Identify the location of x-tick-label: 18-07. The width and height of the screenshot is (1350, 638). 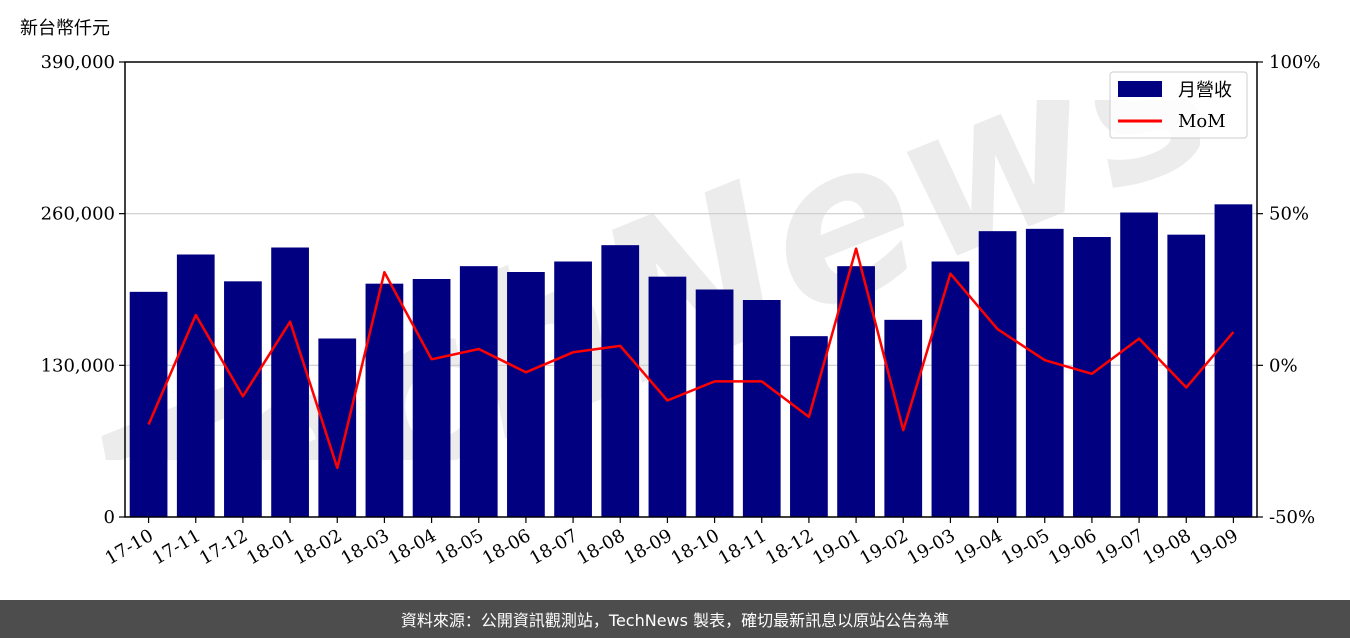
(553, 547).